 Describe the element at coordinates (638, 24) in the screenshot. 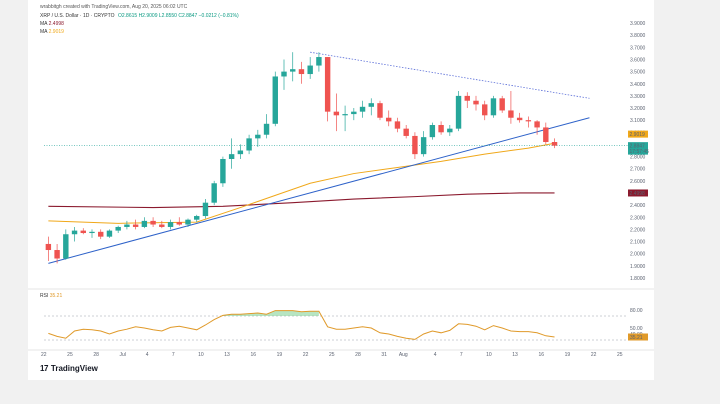

I see `price-axis-tick: 3.9000` at that location.